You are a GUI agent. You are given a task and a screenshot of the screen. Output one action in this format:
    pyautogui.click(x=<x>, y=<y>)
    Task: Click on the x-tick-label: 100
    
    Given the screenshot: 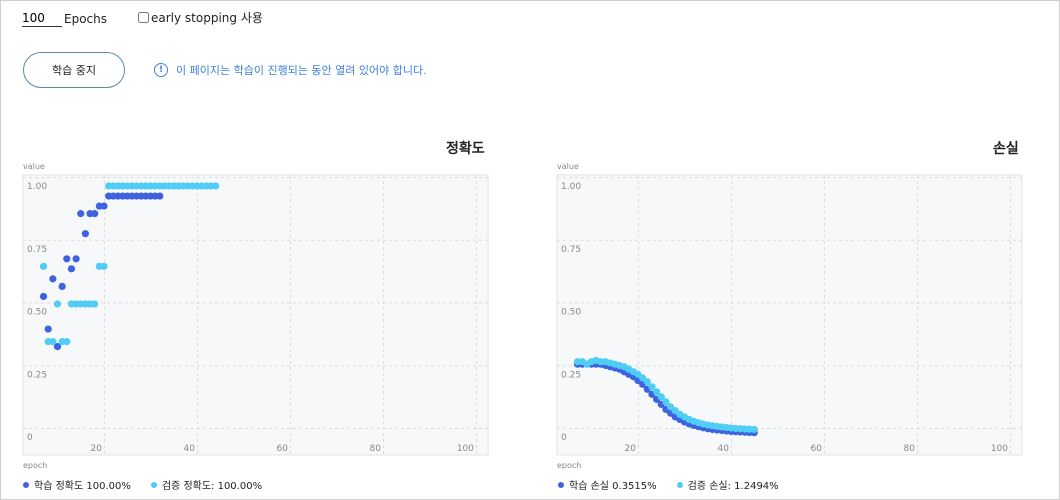 What is the action you would take?
    pyautogui.click(x=465, y=449)
    